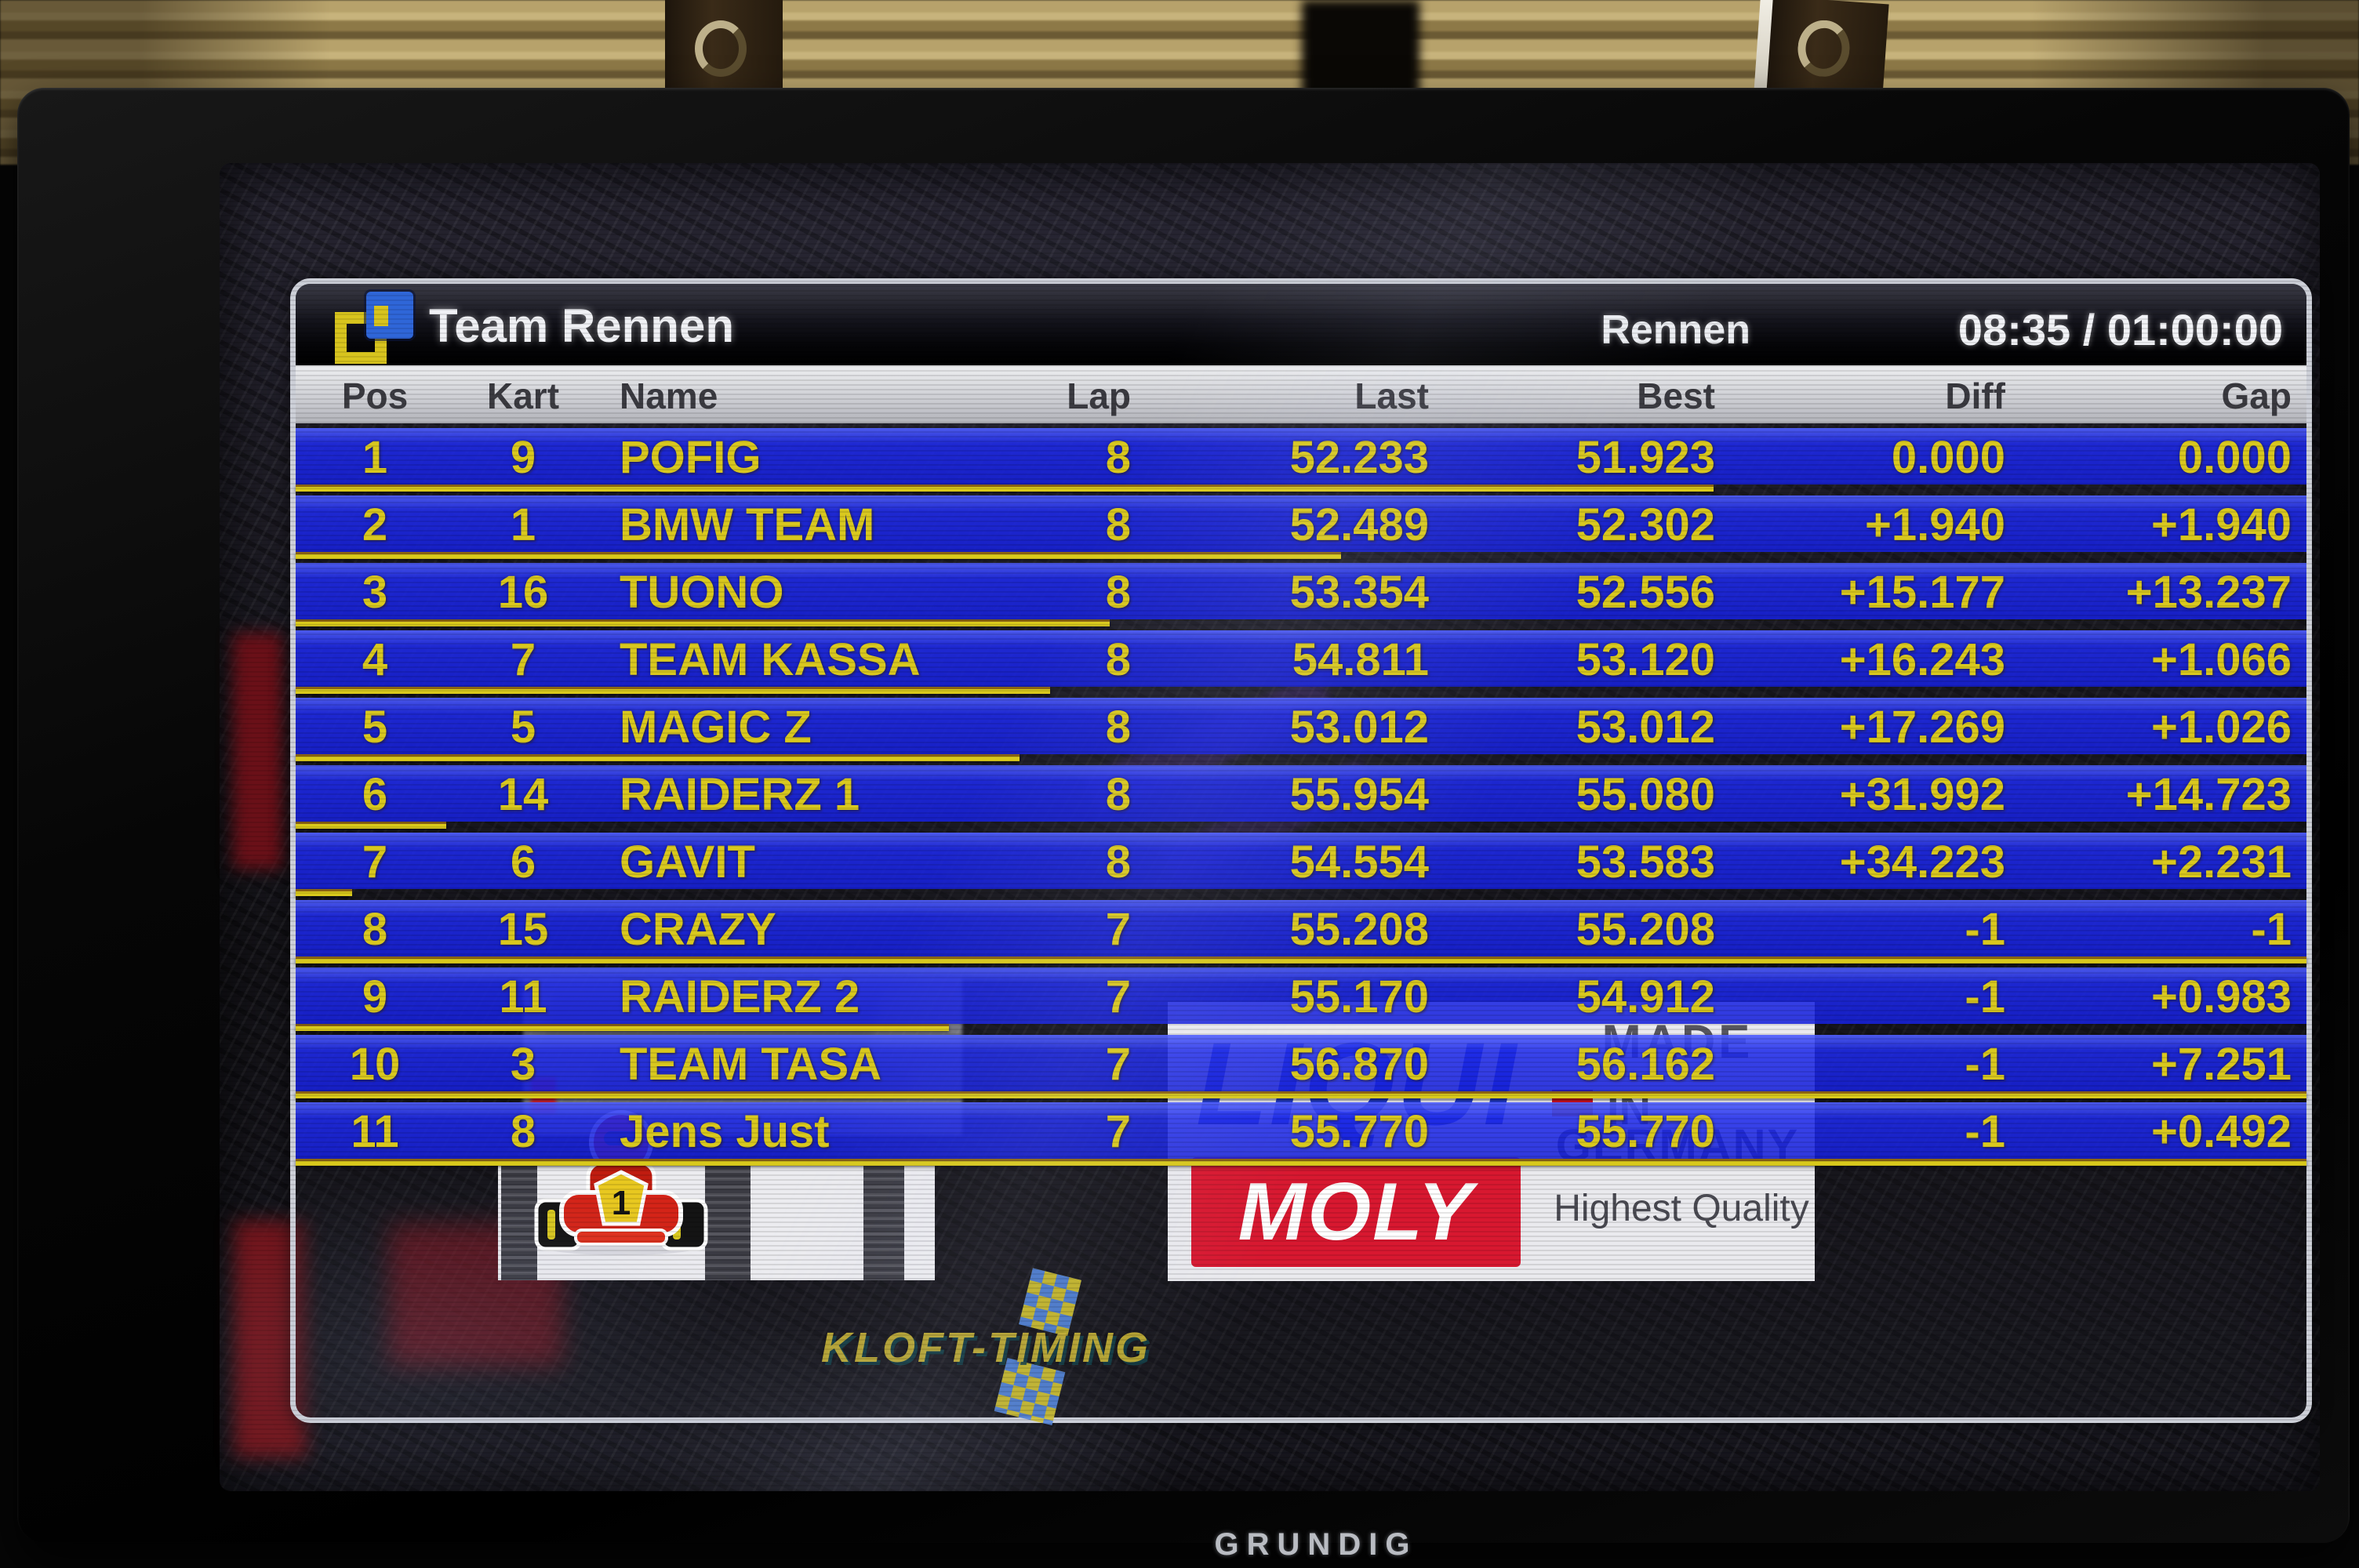 The height and width of the screenshot is (1568, 2359). I want to click on cell-diff: +16.243, so click(1922, 659).